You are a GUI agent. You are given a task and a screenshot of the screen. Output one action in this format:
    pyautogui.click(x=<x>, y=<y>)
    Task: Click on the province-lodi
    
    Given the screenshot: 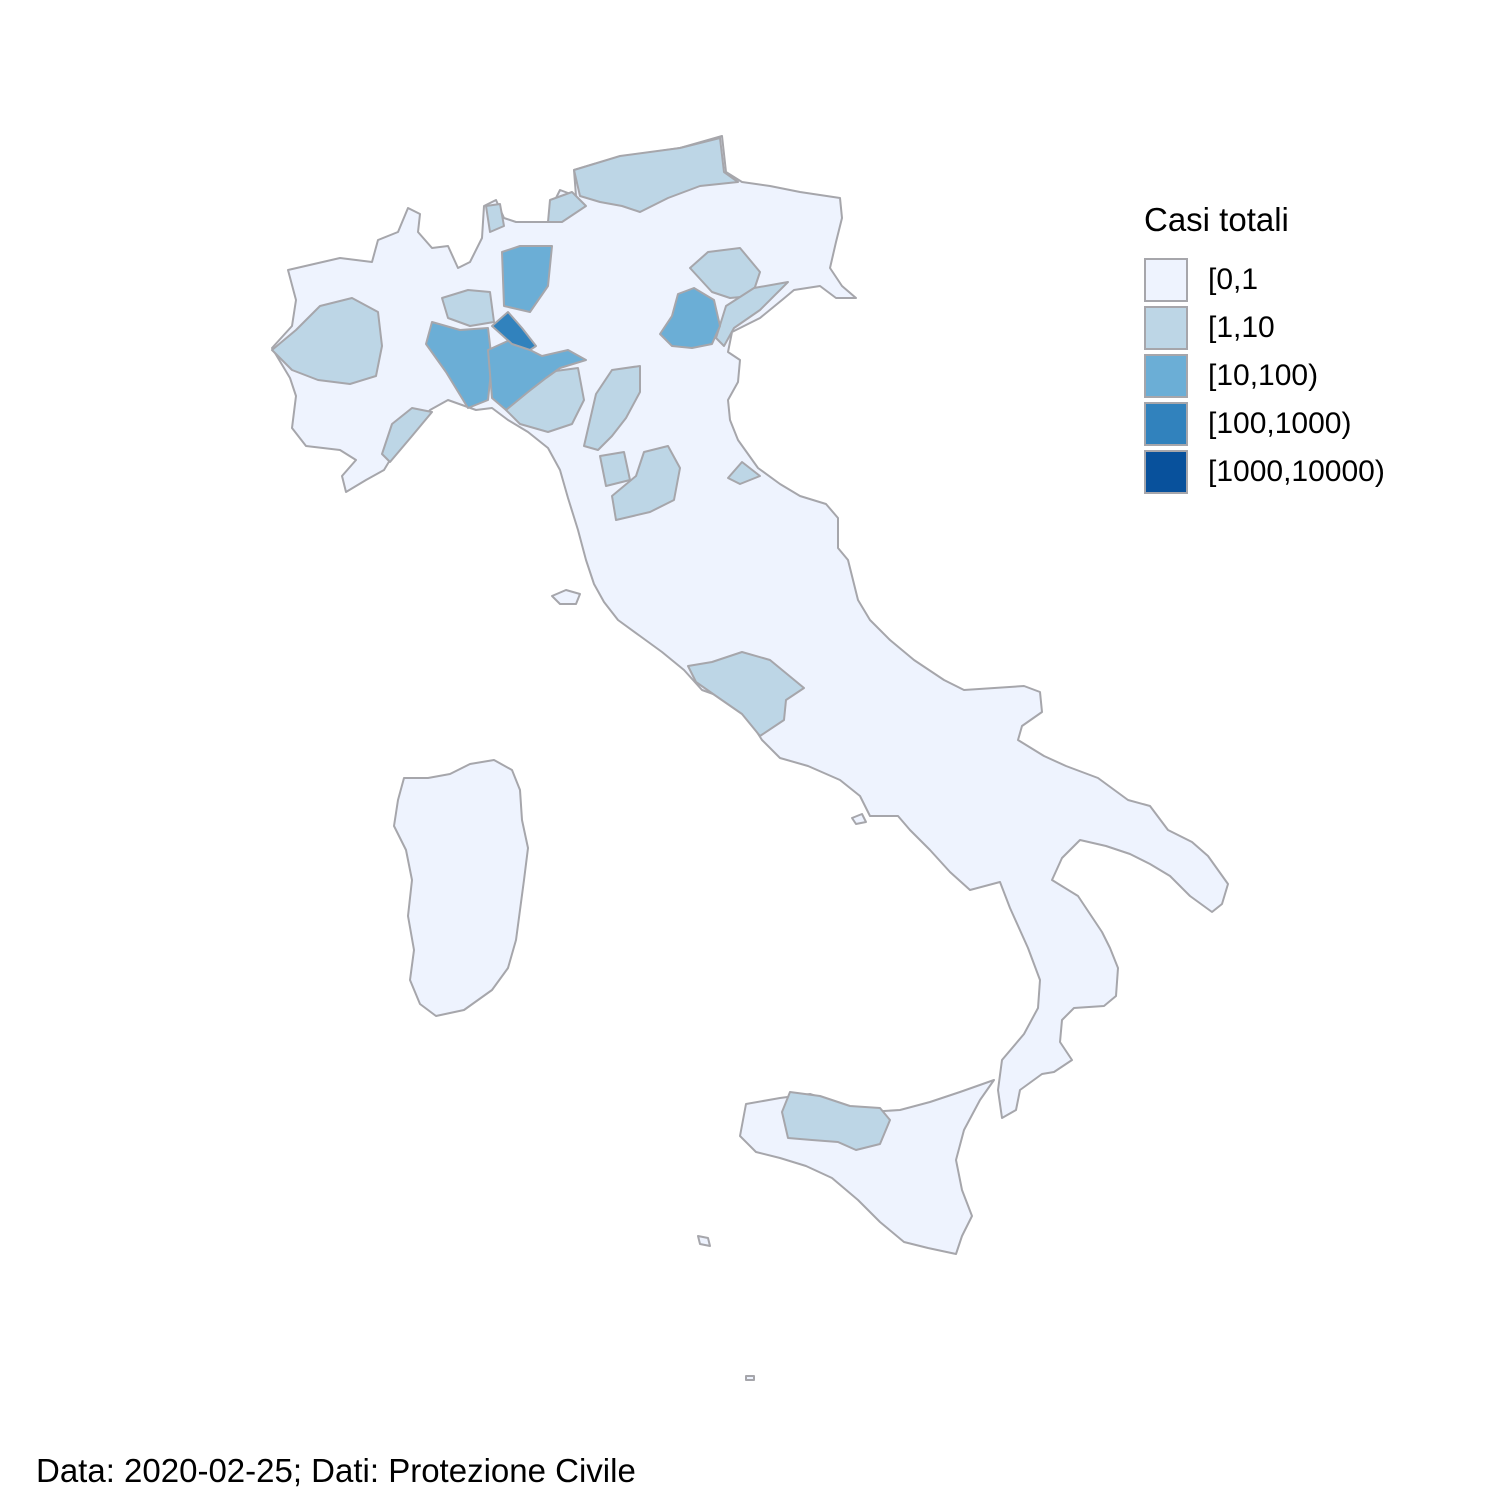 What is the action you would take?
    pyautogui.click(x=459, y=365)
    